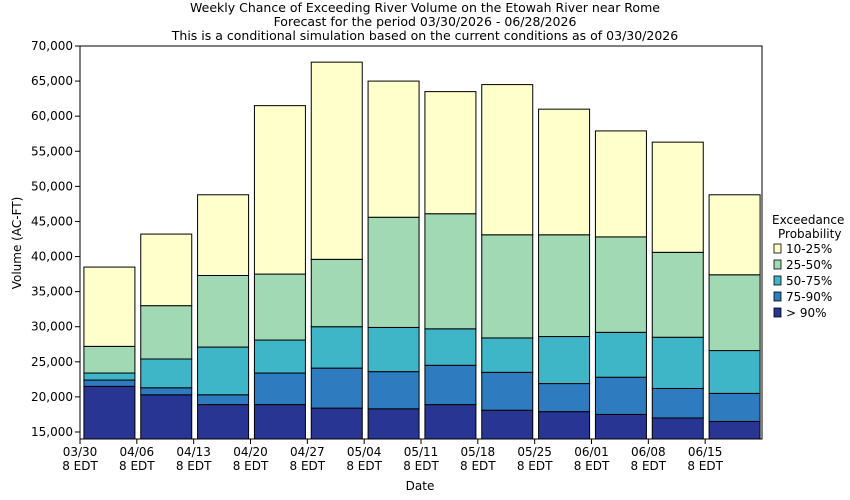 The image size is (850, 500). What do you see at coordinates (809, 249) in the screenshot?
I see `legend-entry-label: 10-25%` at bounding box center [809, 249].